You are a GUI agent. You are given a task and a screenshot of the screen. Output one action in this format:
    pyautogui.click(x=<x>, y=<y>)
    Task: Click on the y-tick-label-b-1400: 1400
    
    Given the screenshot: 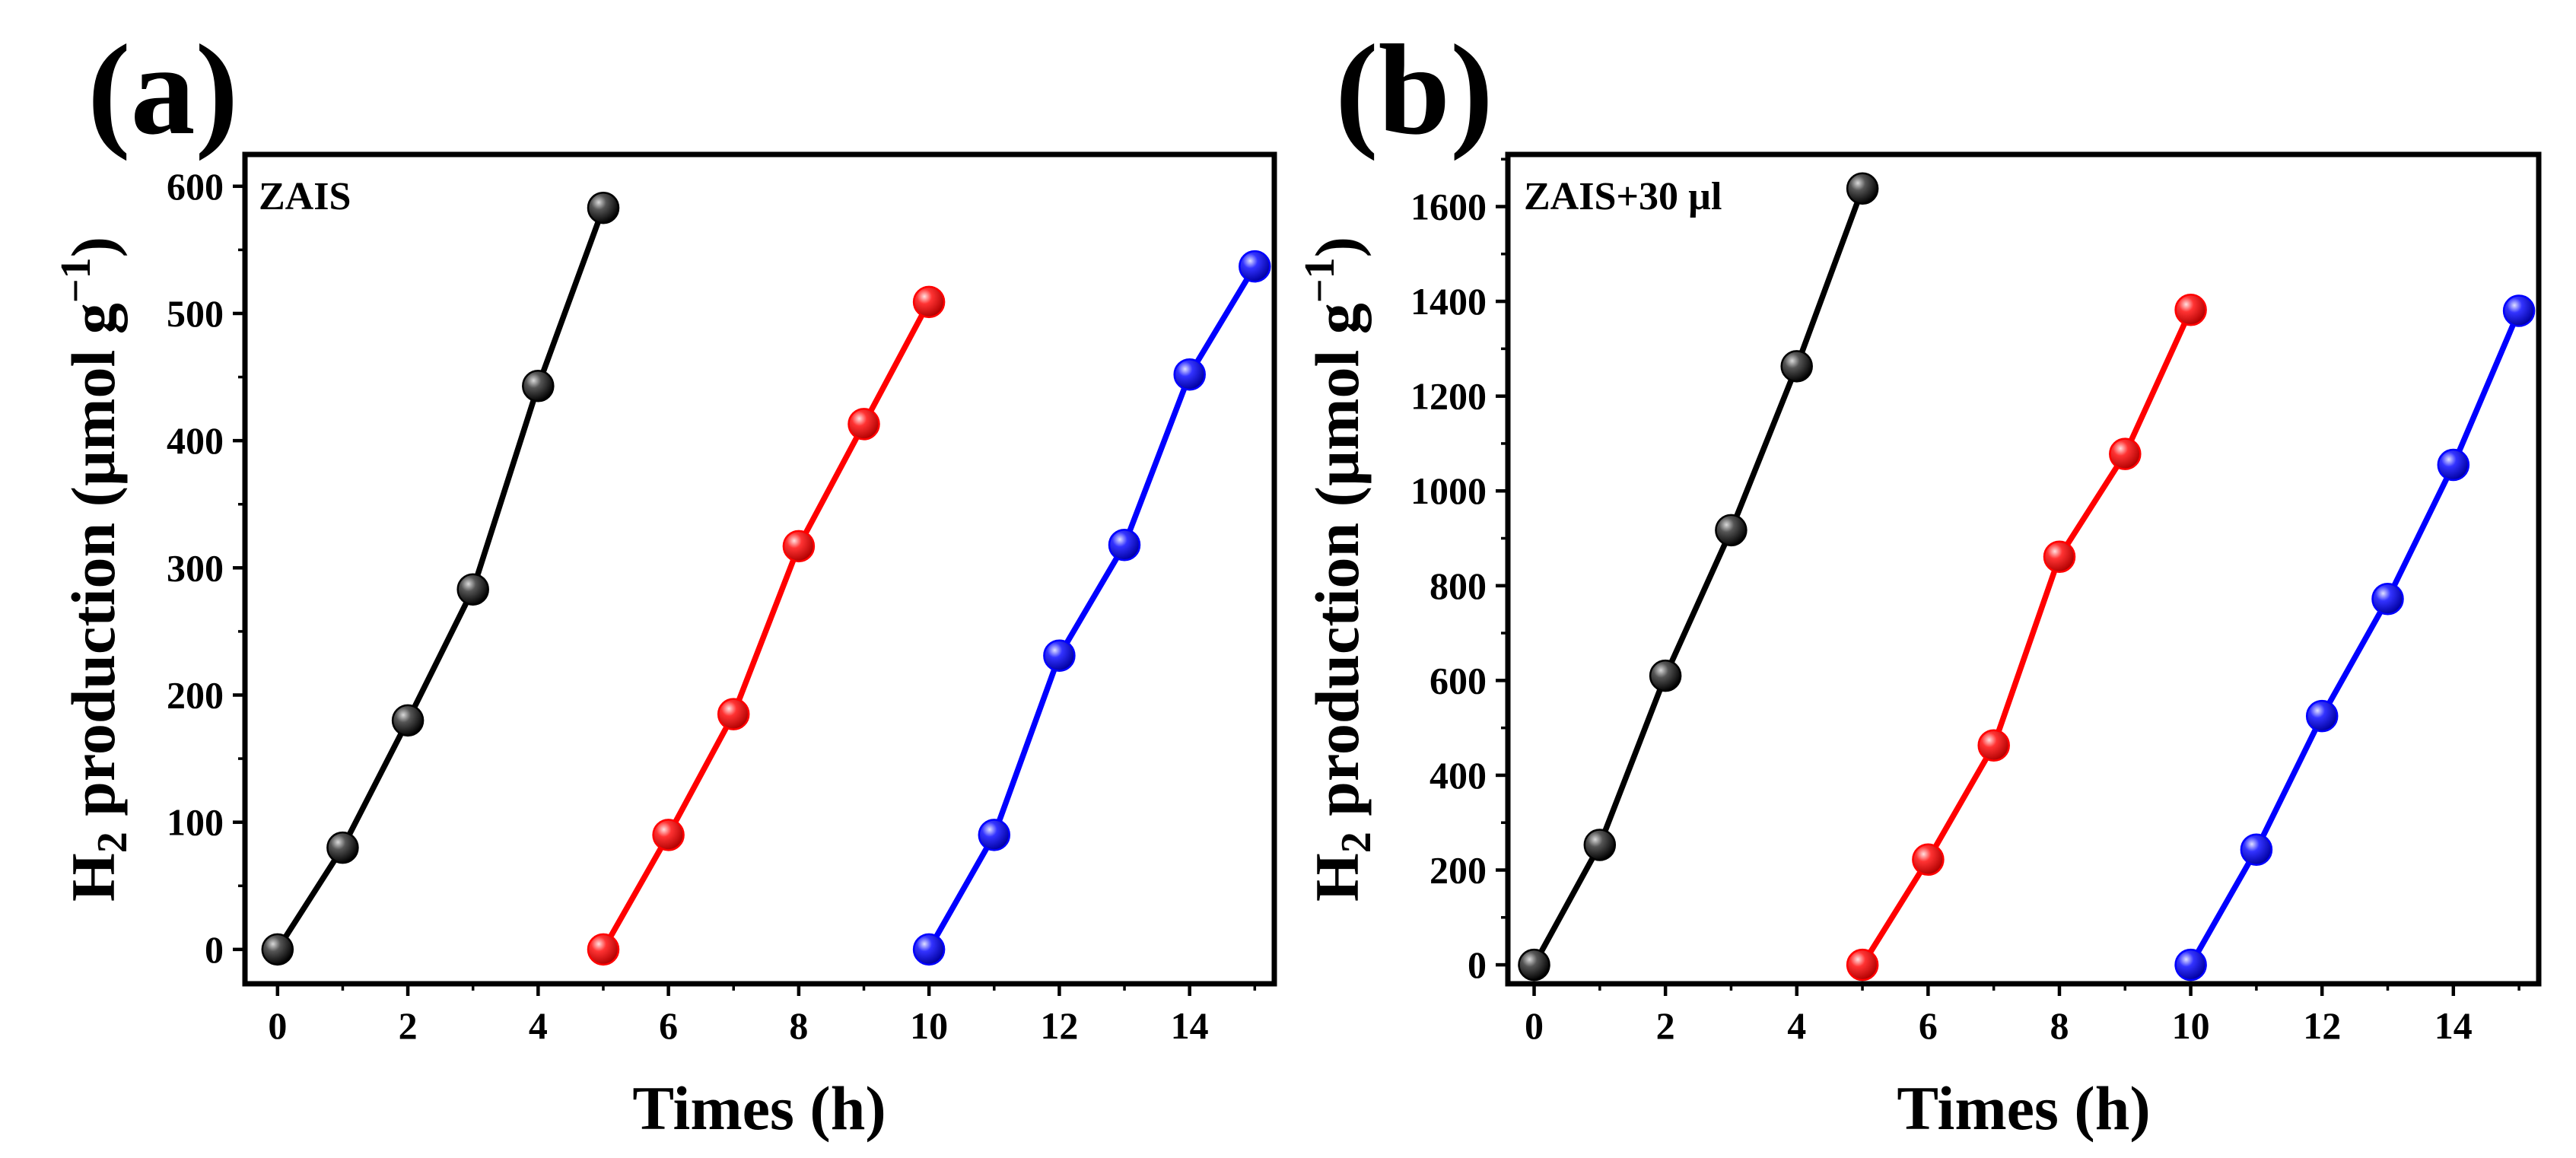 What is the action you would take?
    pyautogui.click(x=1448, y=301)
    